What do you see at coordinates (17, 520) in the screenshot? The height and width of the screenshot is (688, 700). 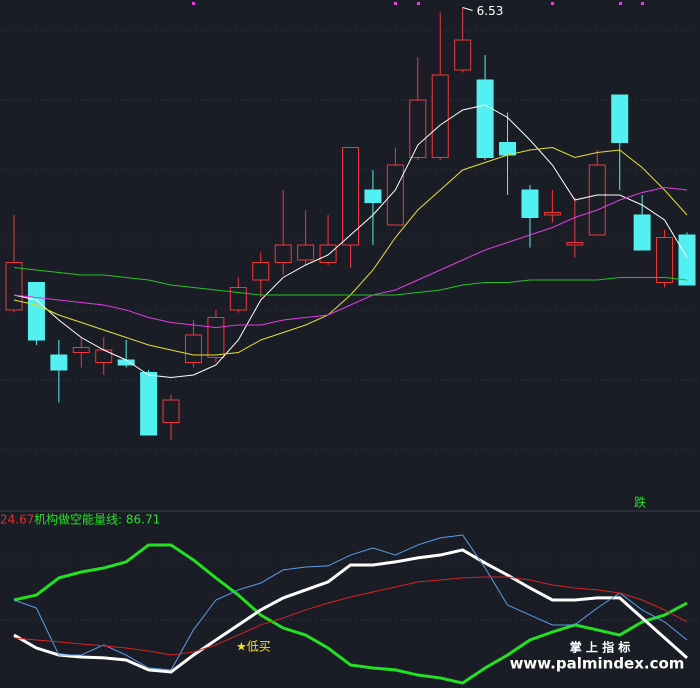 I see `readout: 24.67` at bounding box center [17, 520].